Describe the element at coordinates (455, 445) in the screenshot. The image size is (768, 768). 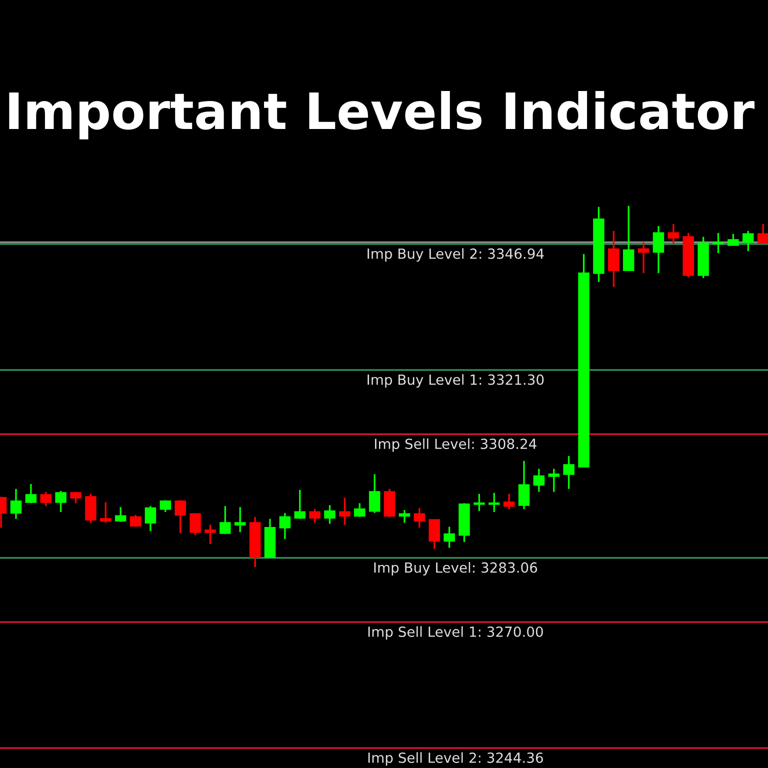
I see `ref-line-label: Imp Sell Level: 3308.24` at that location.